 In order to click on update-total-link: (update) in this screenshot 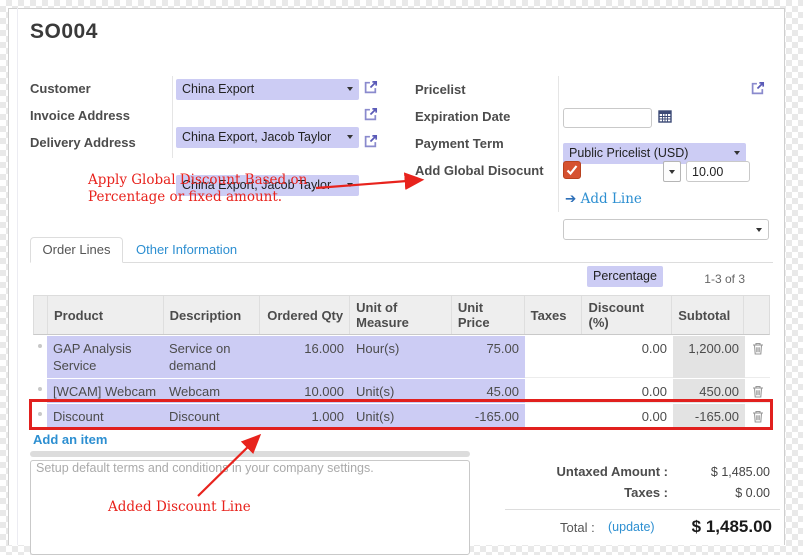, I will do `click(631, 527)`.